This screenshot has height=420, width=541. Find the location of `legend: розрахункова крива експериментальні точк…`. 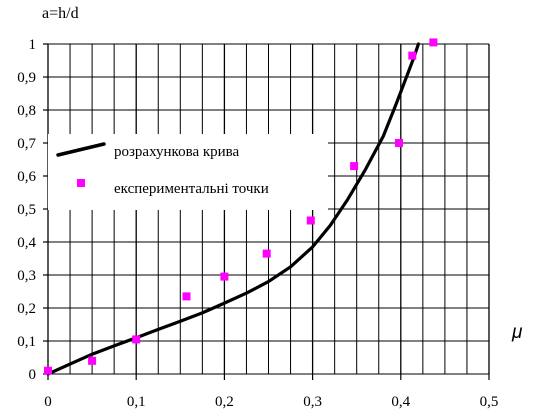

legend: розрахункова крива експериментальні точк… is located at coordinates (188, 172).